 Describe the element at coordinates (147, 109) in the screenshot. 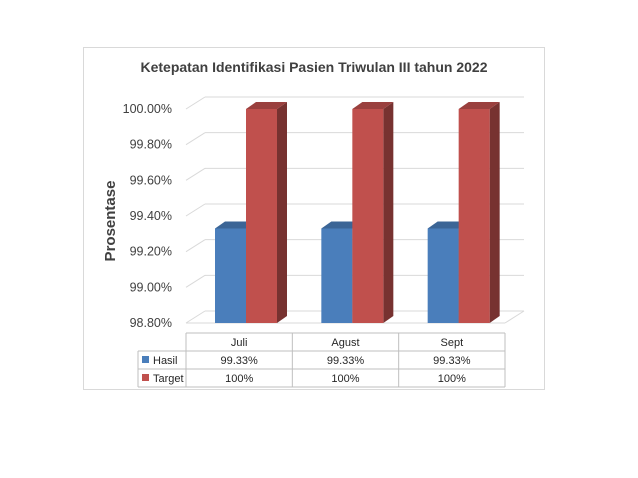

I see `y-tick-label: 100.00%` at that location.